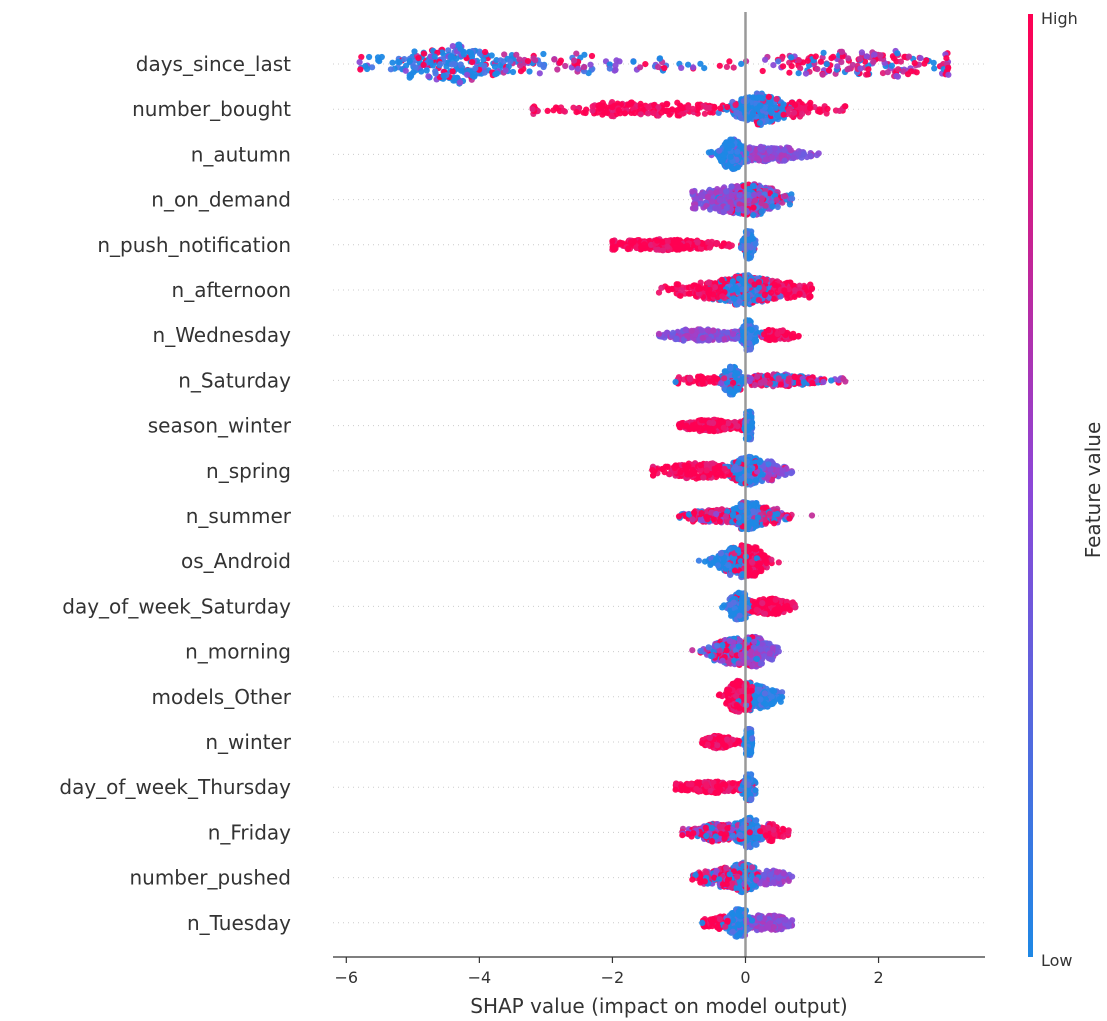 Image resolution: width=1107 pixels, height=1021 pixels. Describe the element at coordinates (222, 335) in the screenshot. I see `feature-label: n_Wednesday` at that location.